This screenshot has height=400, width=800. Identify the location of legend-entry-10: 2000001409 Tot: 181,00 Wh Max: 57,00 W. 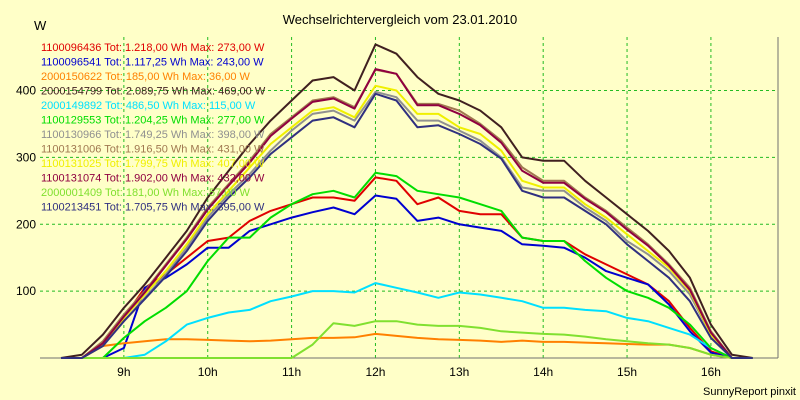
(146, 193).